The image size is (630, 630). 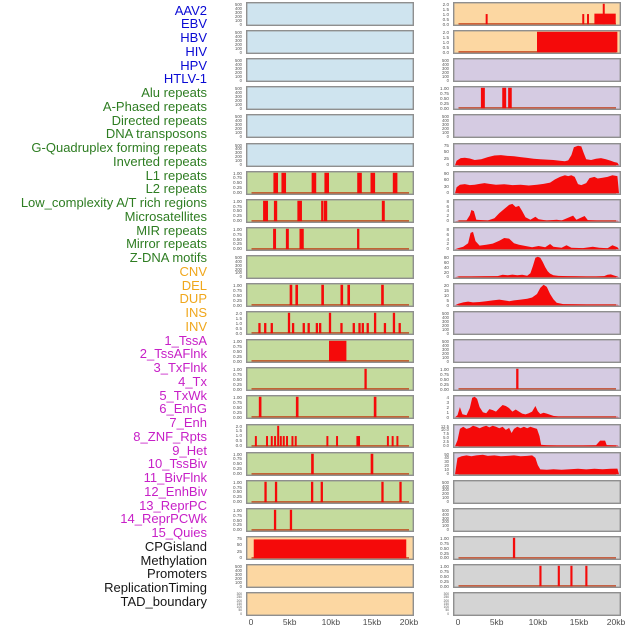 What do you see at coordinates (436, 351) in the screenshot?
I see `y-axis-ticks-11_BivFlnk: 500 400 300 200 100 0` at bounding box center [436, 351].